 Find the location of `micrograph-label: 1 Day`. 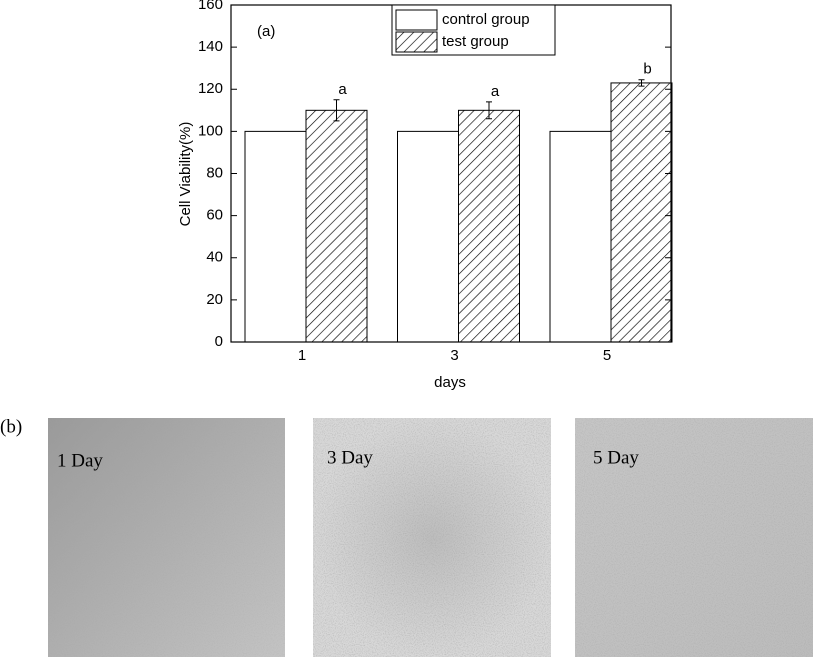

micrograph-label: 1 Day is located at coordinates (80, 460).